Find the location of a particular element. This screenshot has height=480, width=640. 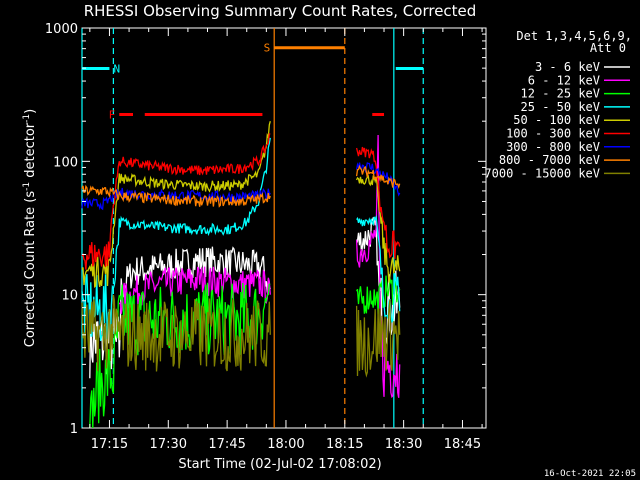

y-label-sup1: -1 is located at coordinates (27, 186).